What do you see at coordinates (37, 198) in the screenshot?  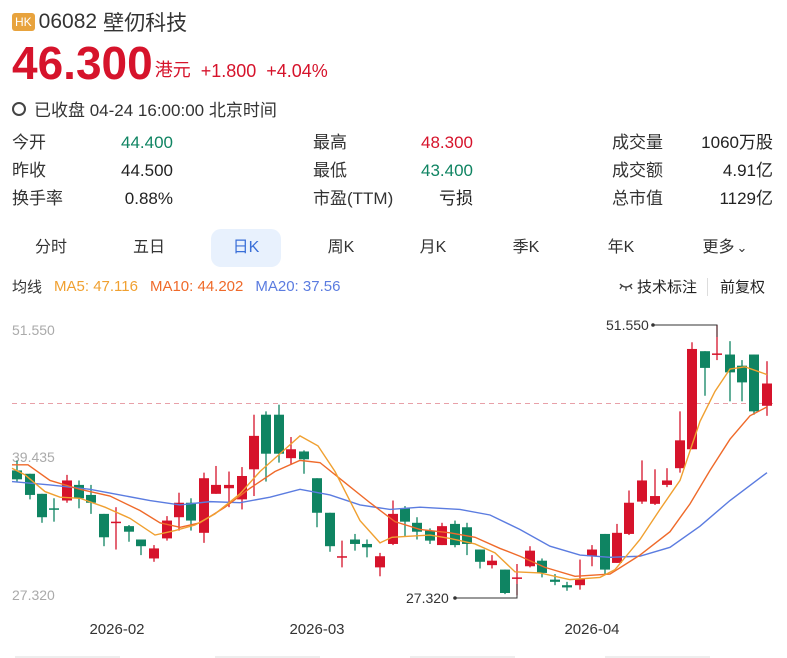 I see `stat-label: 换手率` at bounding box center [37, 198].